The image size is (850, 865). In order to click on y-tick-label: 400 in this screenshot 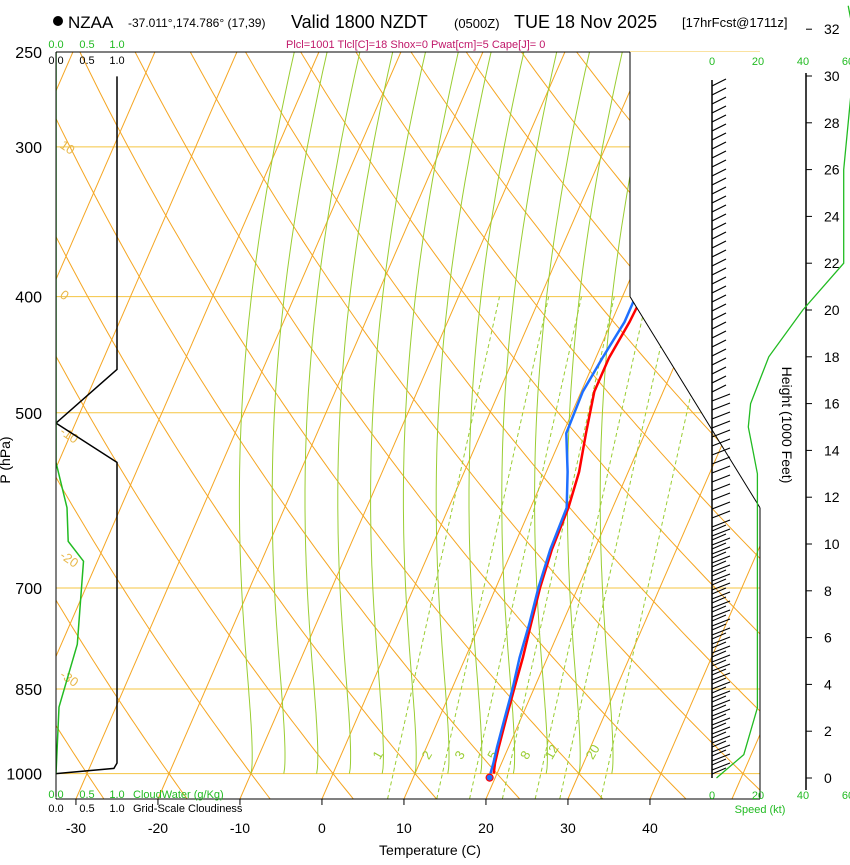, I will do `click(28, 298)`.